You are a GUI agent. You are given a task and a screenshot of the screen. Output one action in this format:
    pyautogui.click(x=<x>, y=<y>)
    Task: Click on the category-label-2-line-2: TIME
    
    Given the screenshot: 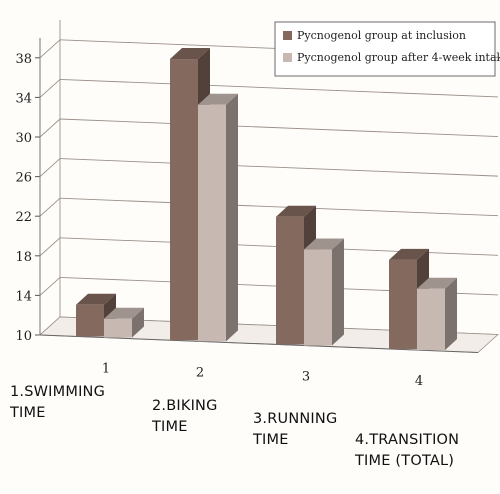 What is the action you would take?
    pyautogui.click(x=170, y=427)
    